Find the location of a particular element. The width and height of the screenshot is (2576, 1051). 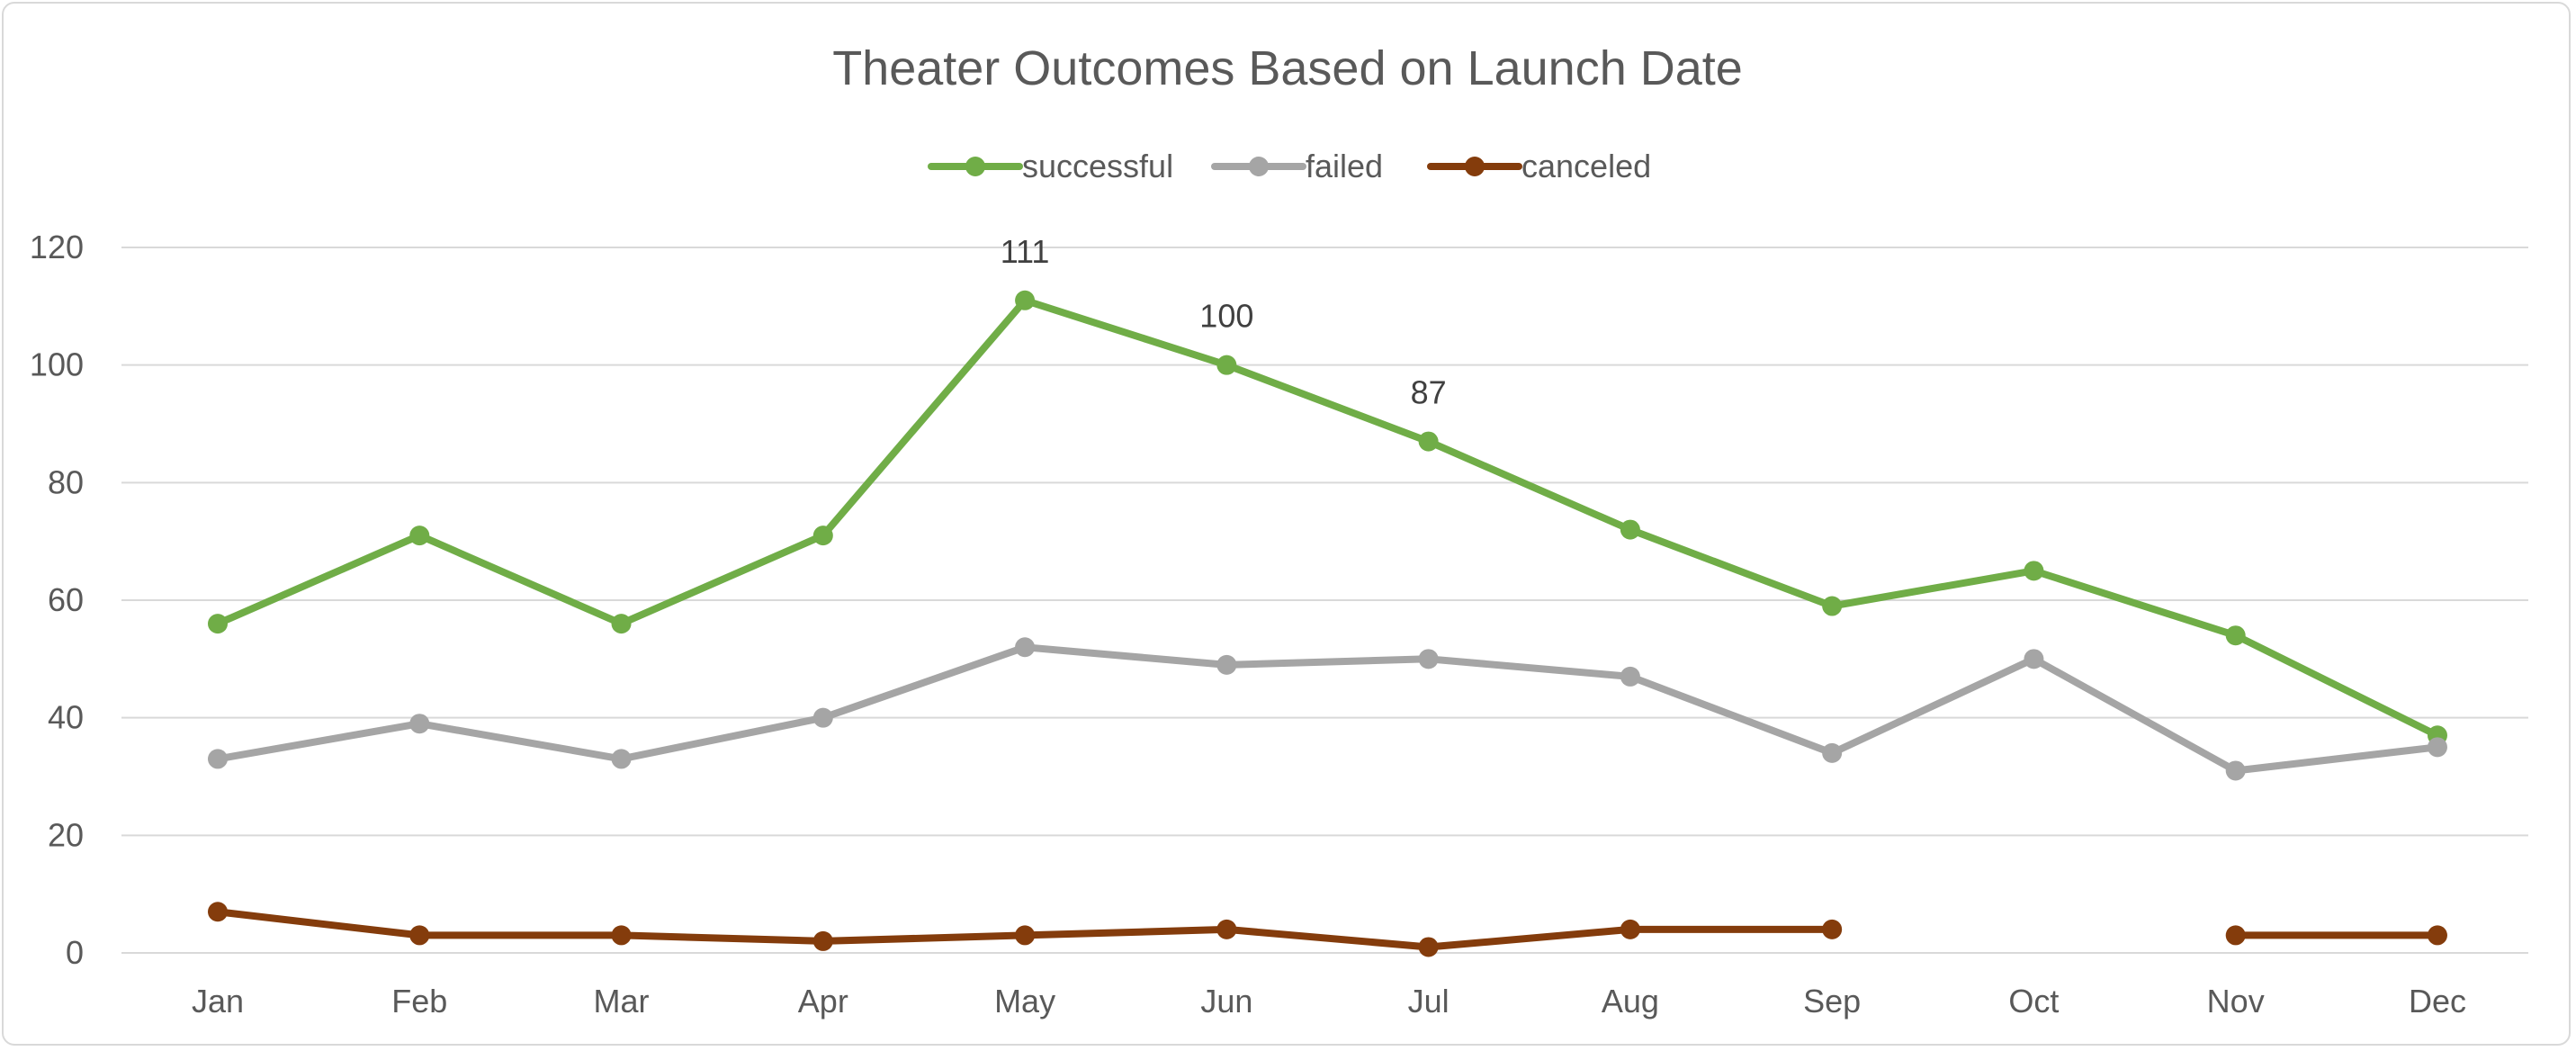

y-axis-tick-labels: 0 20 40 60 80 100 120 is located at coordinates (57, 600).